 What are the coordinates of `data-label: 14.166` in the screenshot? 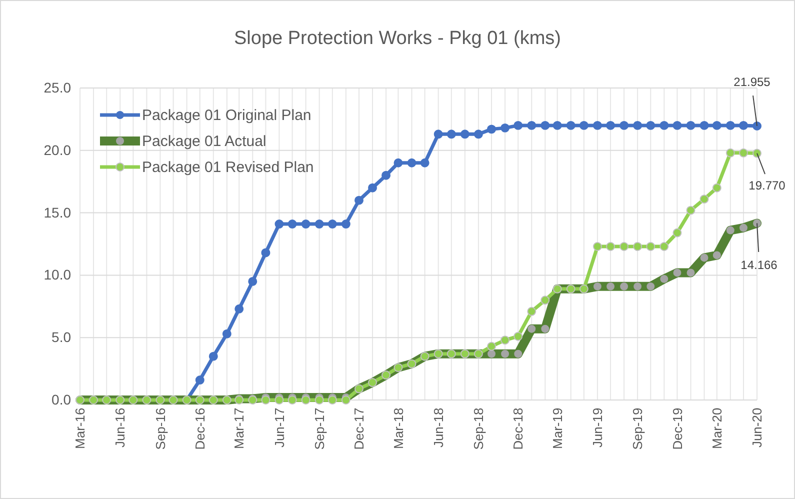 It's located at (759, 265).